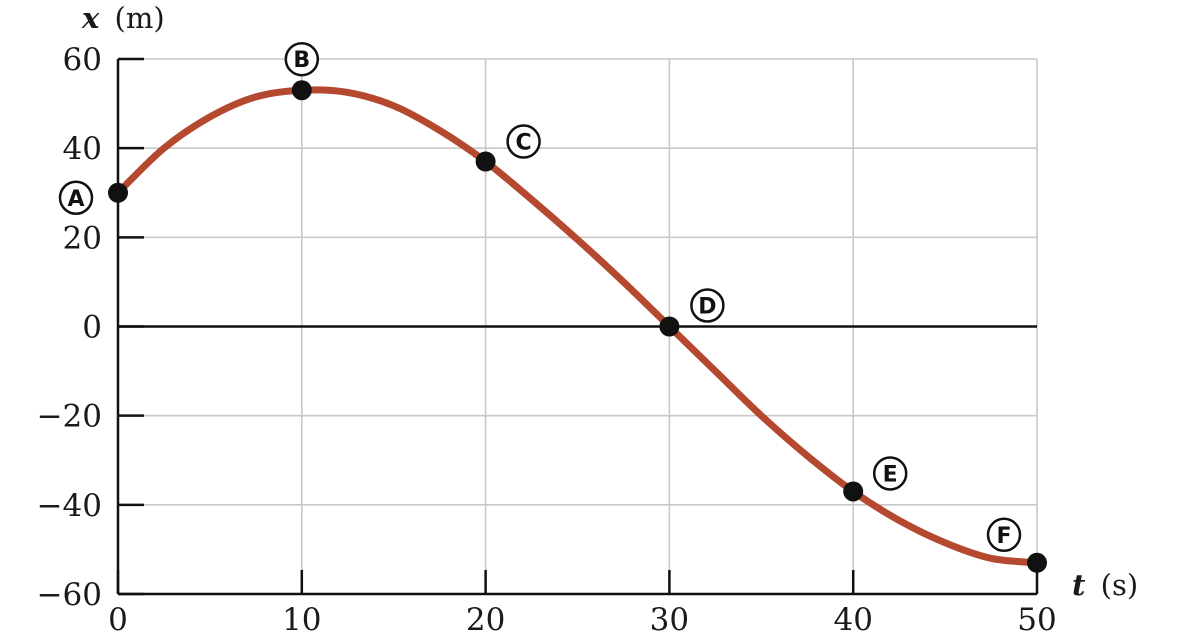 The height and width of the screenshot is (639, 1185). What do you see at coordinates (118, 620) in the screenshot?
I see `x-tick-label: 0` at bounding box center [118, 620].